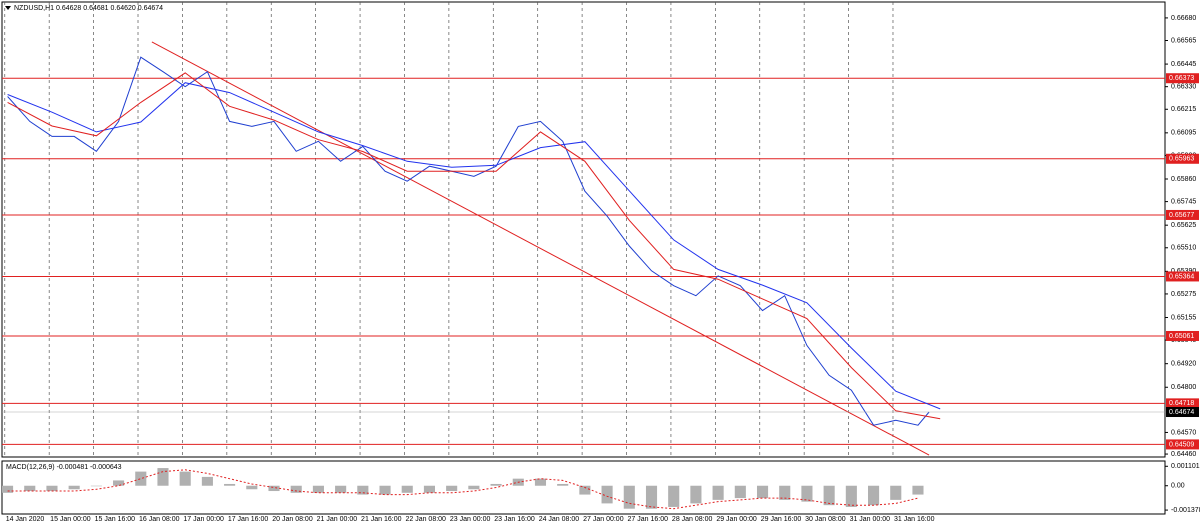 The image size is (1200, 525). Describe the element at coordinates (914, 519) in the screenshot. I see `x-tick-label: 31 Jan 16:00` at that location.